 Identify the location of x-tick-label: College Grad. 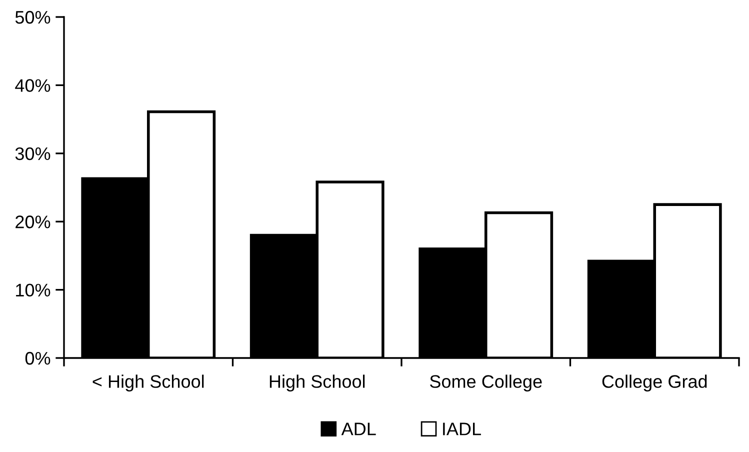
(654, 383).